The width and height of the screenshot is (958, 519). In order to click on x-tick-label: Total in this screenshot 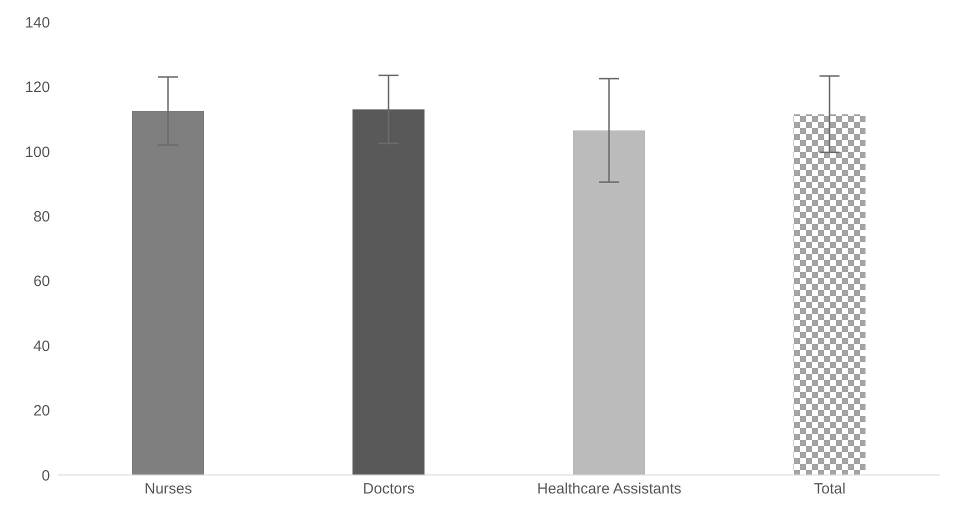, I will do `click(830, 489)`.